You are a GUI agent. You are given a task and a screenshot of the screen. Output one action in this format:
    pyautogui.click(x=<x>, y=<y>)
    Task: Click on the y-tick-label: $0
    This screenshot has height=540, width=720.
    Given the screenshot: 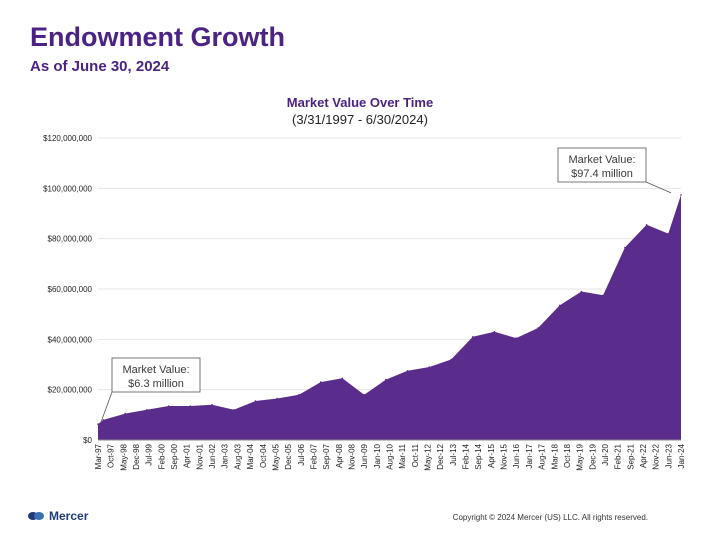 What is the action you would take?
    pyautogui.click(x=87, y=440)
    